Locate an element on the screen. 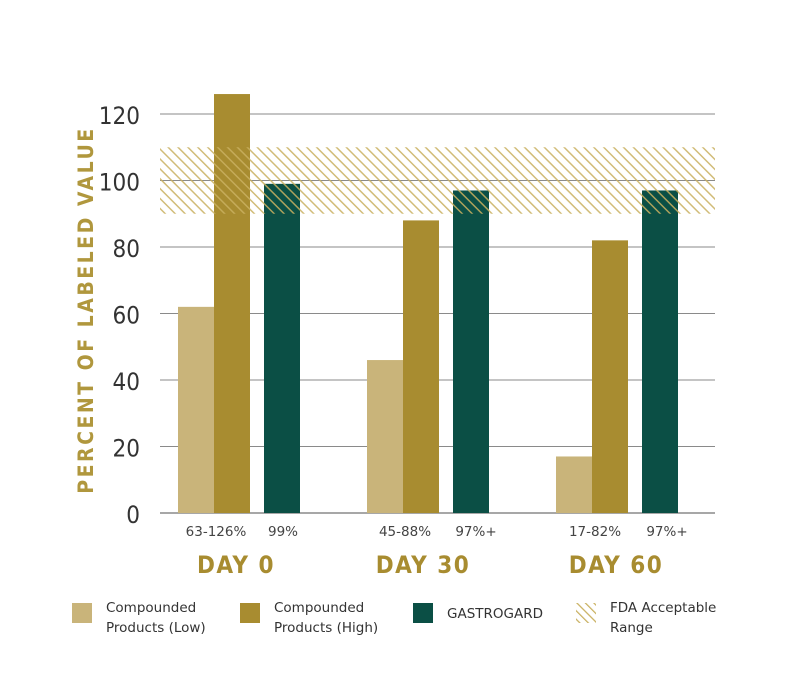 The image size is (800, 700). legend-swatch-high is located at coordinates (250, 613).